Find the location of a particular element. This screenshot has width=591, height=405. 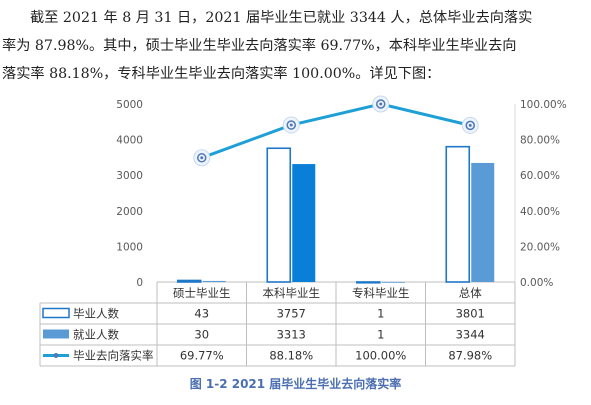

right-axis-tick-label: 80.00% is located at coordinates (540, 141).